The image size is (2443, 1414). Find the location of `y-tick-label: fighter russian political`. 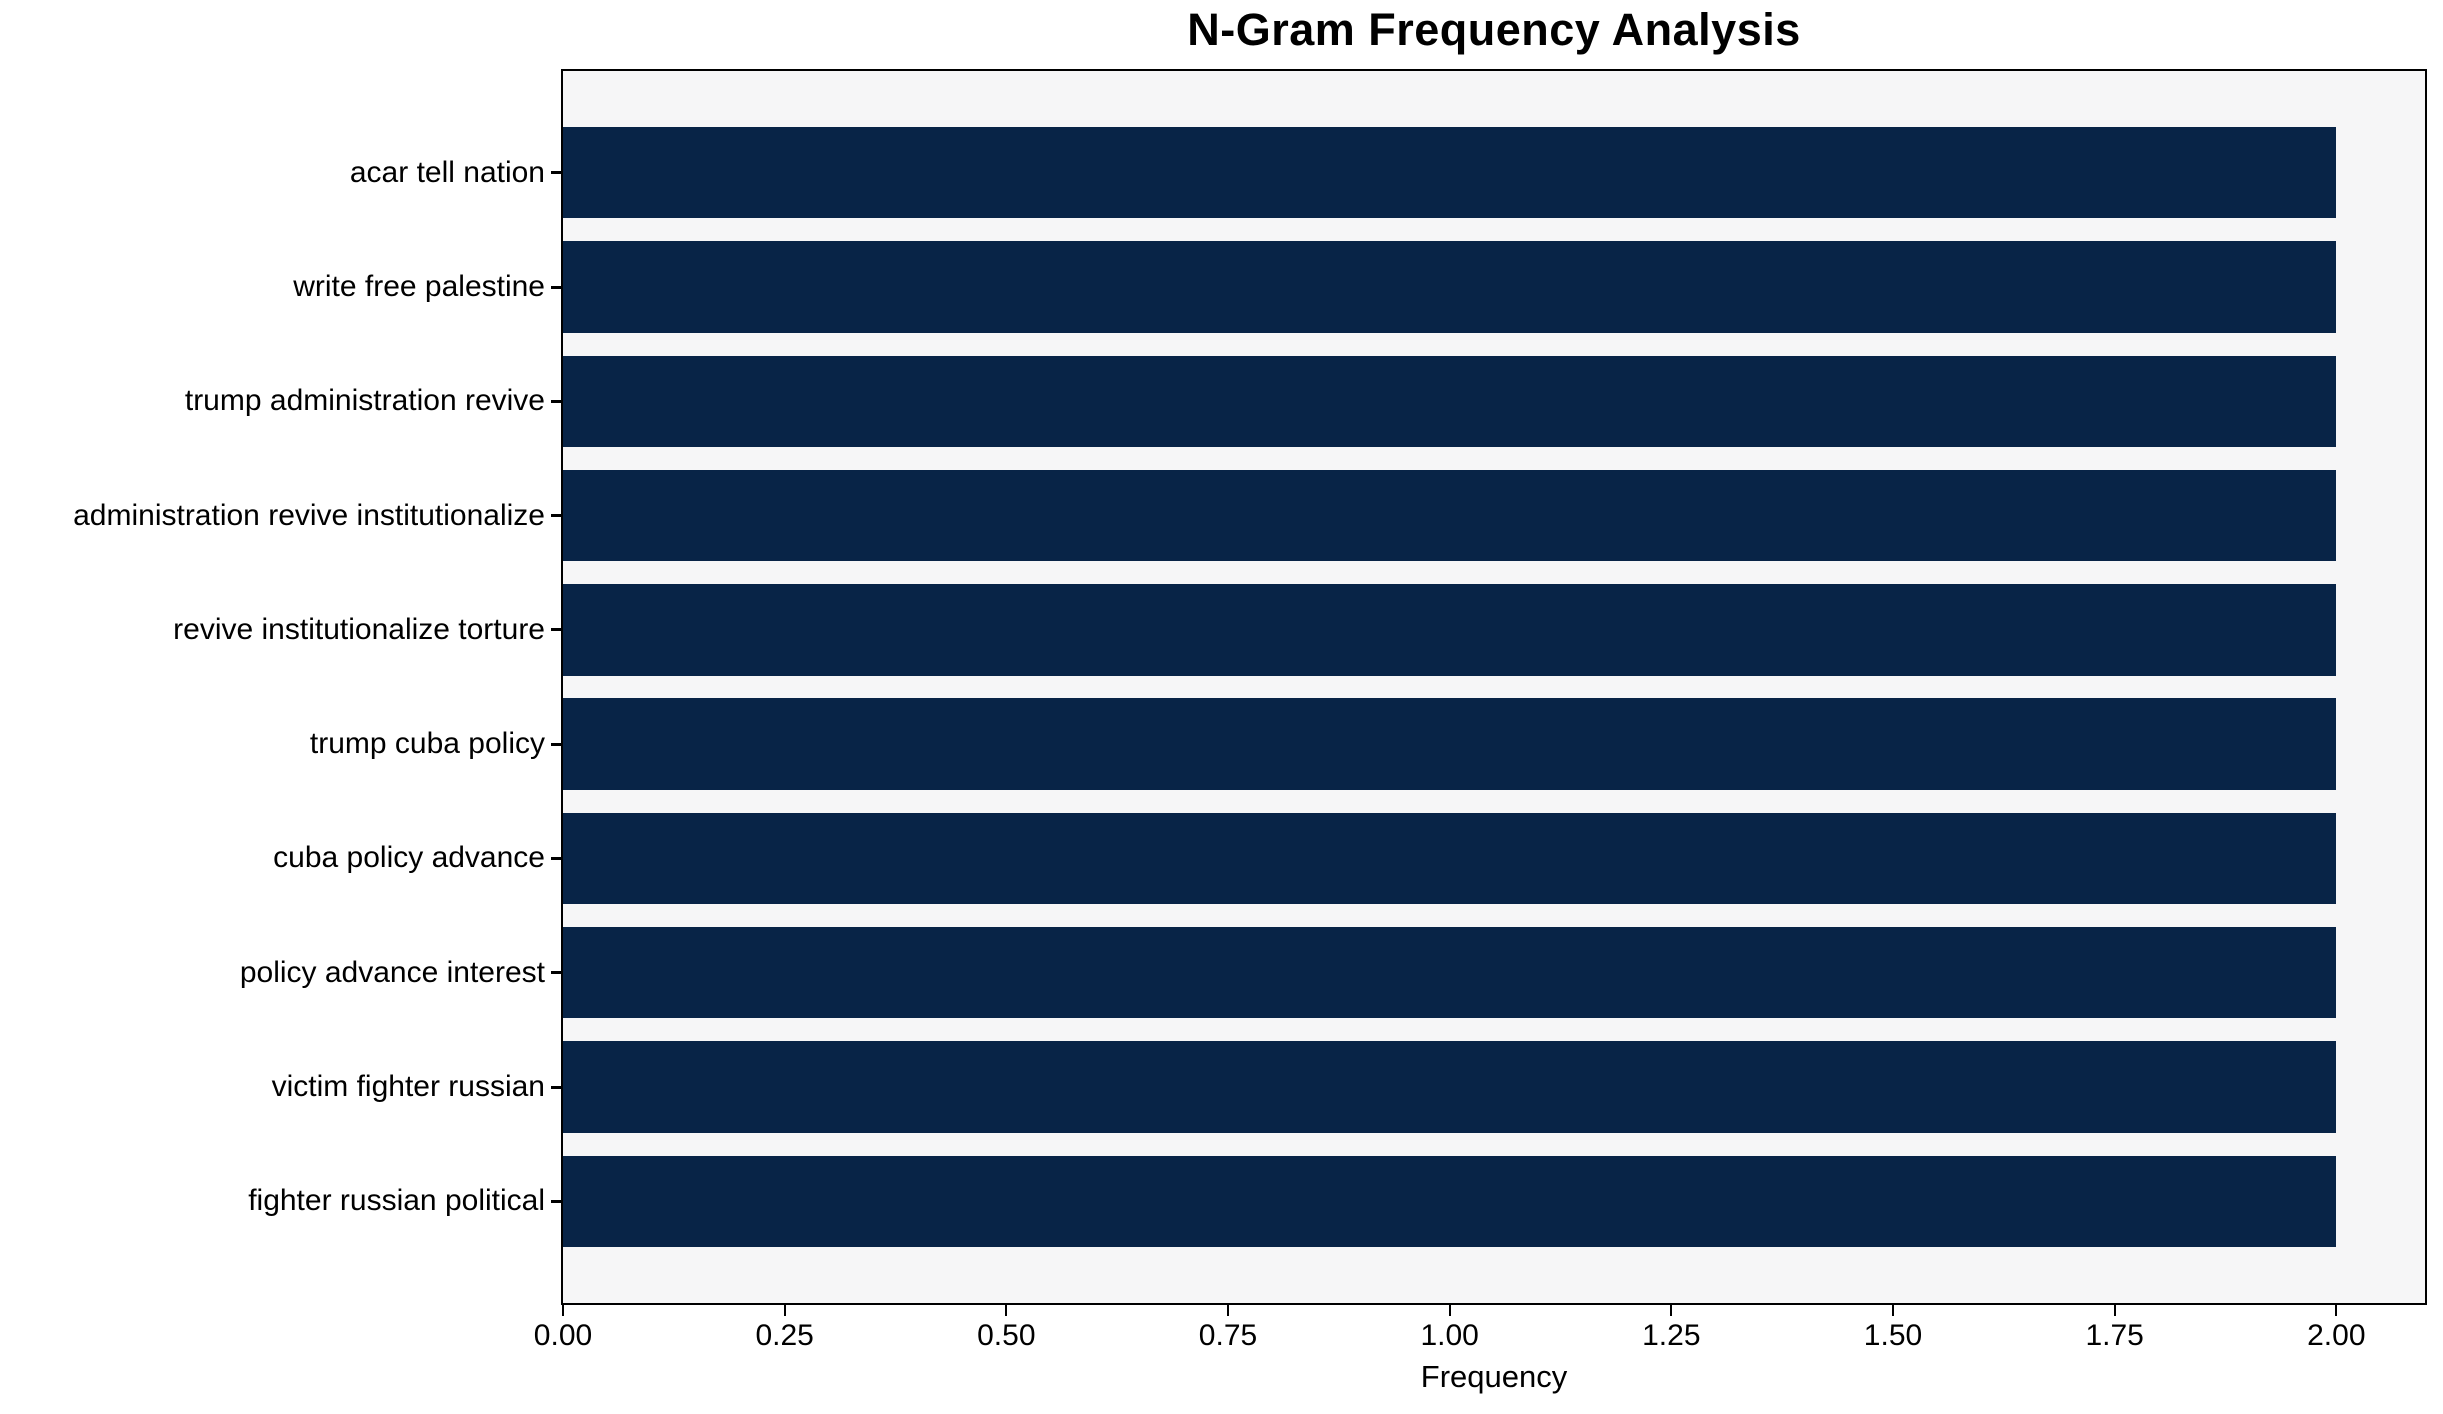

y-tick-label: fighter russian political is located at coordinates (396, 1201).